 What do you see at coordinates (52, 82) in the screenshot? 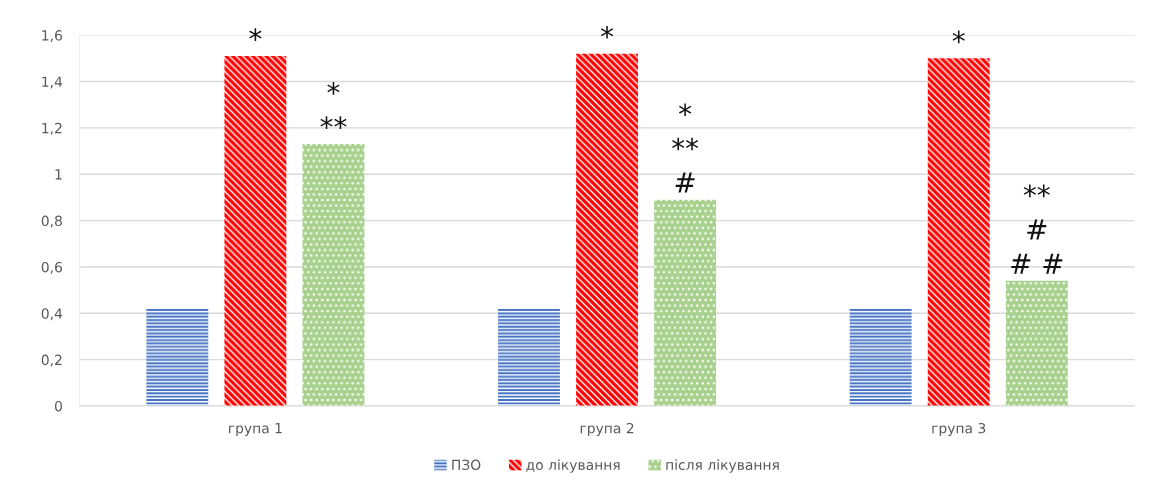
I see `y-tick-label: 1,4` at bounding box center [52, 82].